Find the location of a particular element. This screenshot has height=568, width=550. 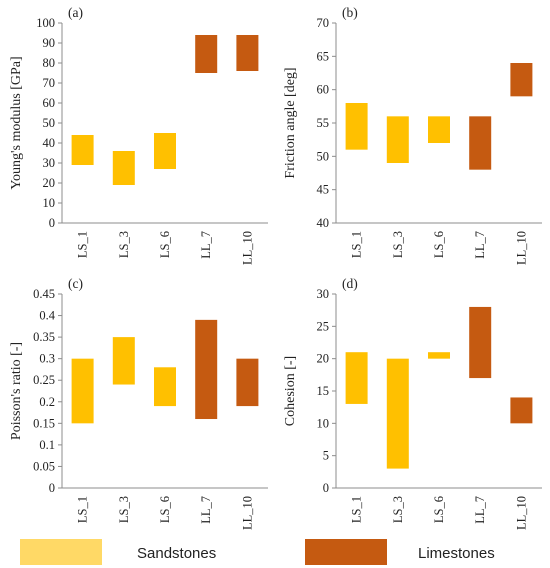

panel-label: (b) is located at coordinates (350, 12).